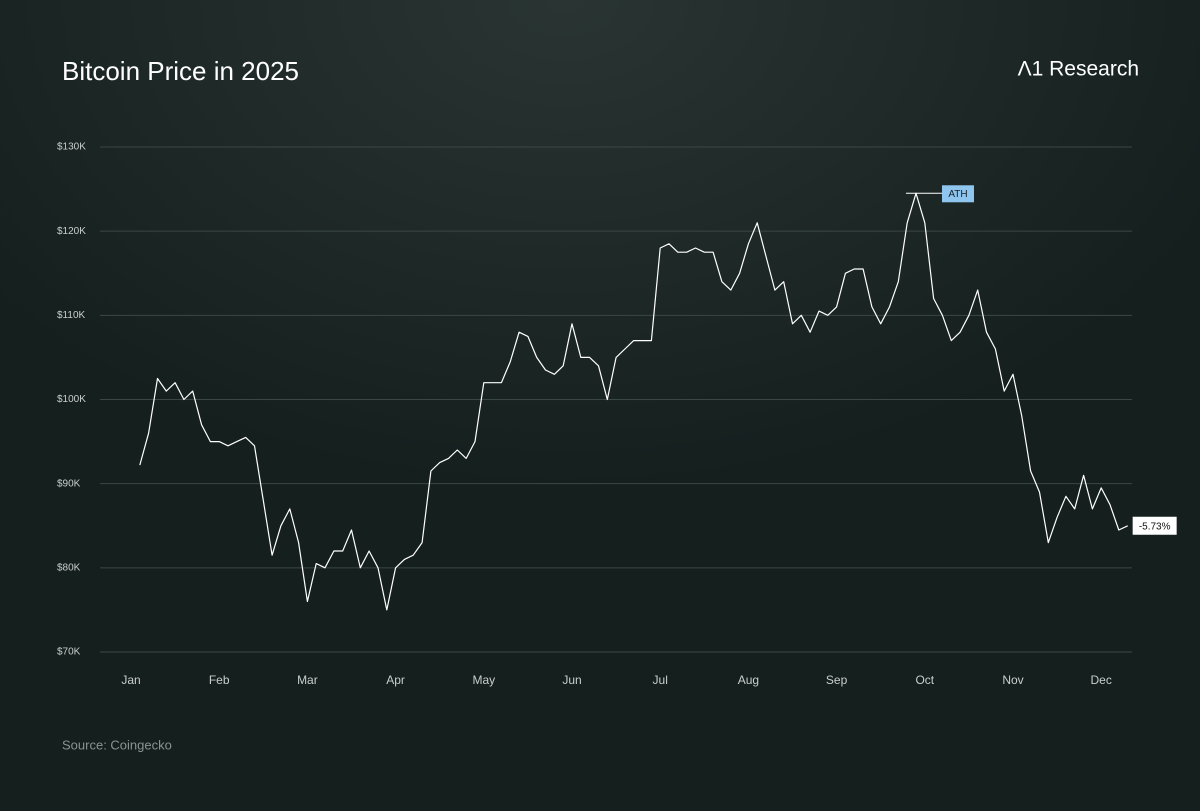  Describe the element at coordinates (71, 315) in the screenshot. I see `y-tick-label: $110K` at that location.